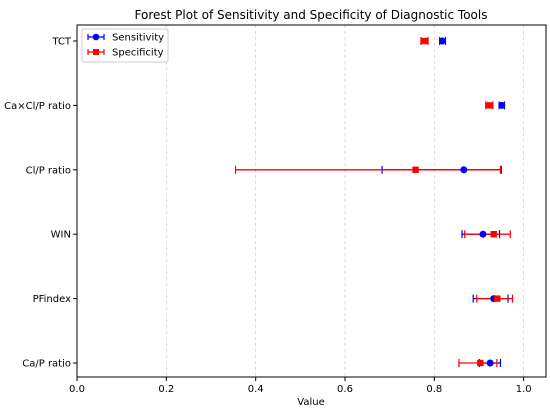 The image size is (550, 410). I want to click on legend: Sensitivity Specificity, so click(125, 45).